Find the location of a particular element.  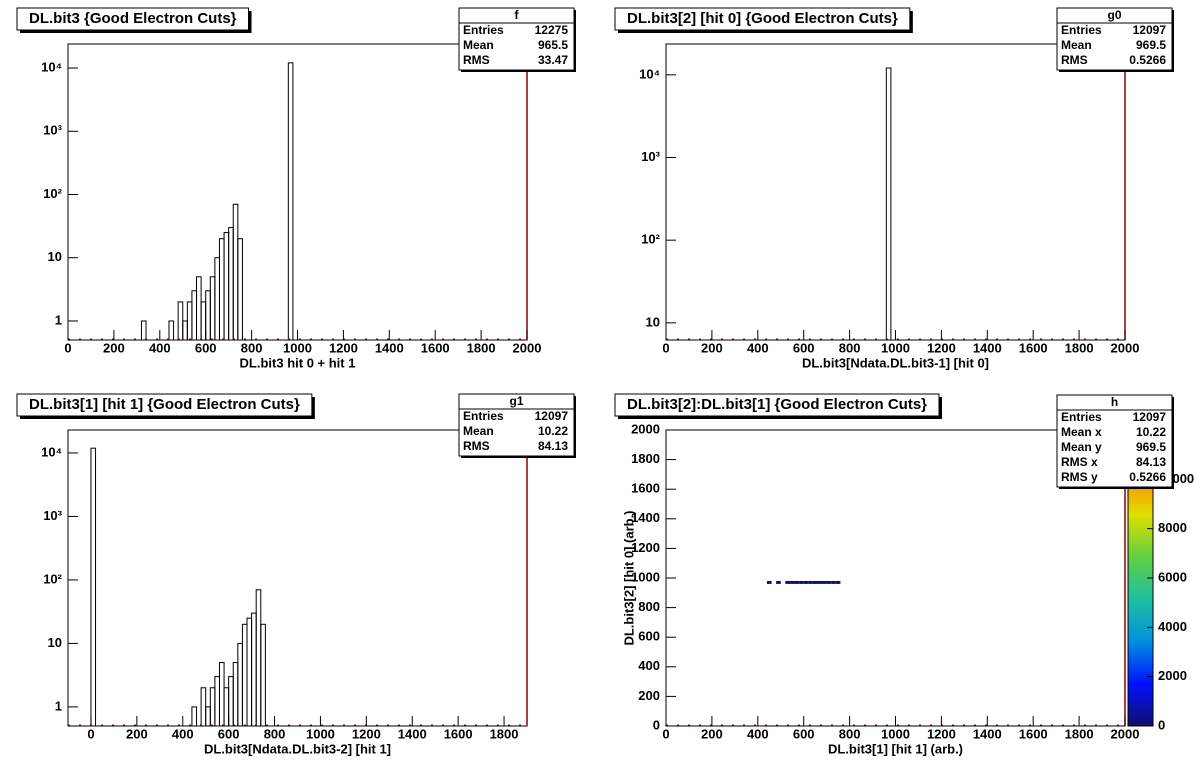

stats-name: f is located at coordinates (517, 15).